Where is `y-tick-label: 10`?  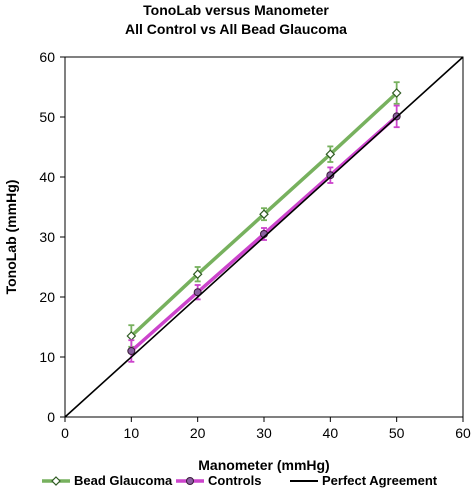
y-tick-label: 10 is located at coordinates (47, 357).